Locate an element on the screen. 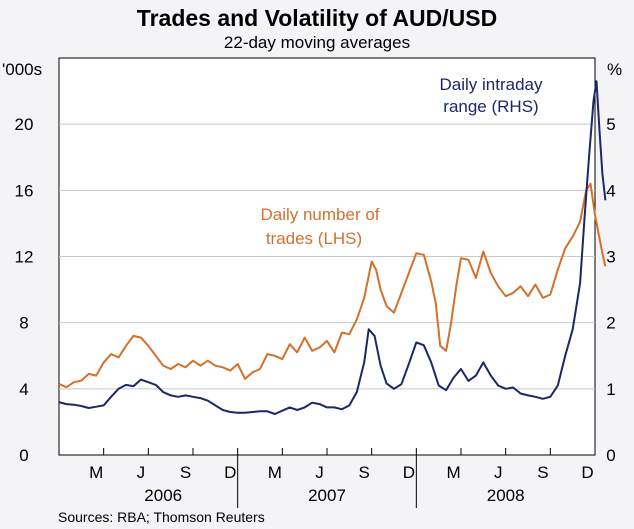 Image resolution: width=634 pixels, height=529 pixels. year-label: 2007 is located at coordinates (327, 495).